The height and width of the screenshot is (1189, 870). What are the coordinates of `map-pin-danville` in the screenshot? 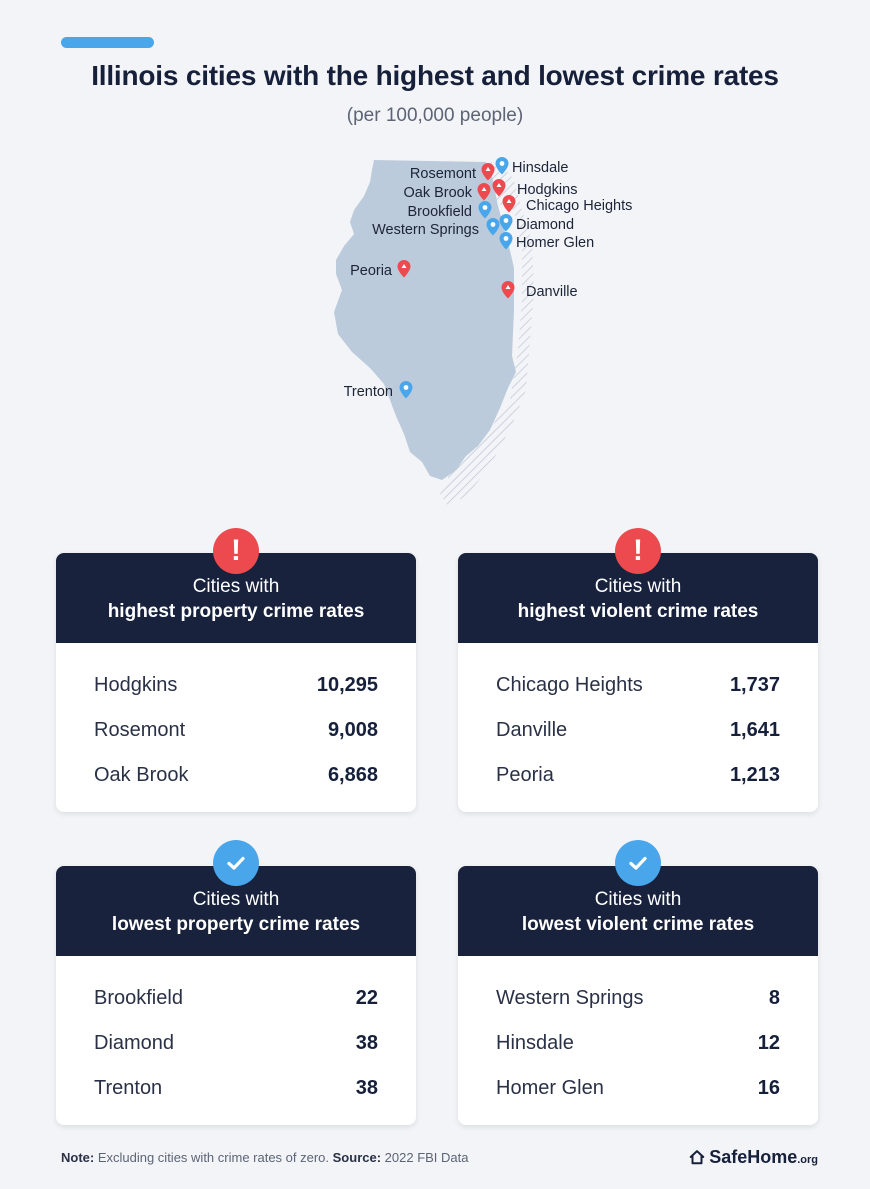 It's located at (508, 290).